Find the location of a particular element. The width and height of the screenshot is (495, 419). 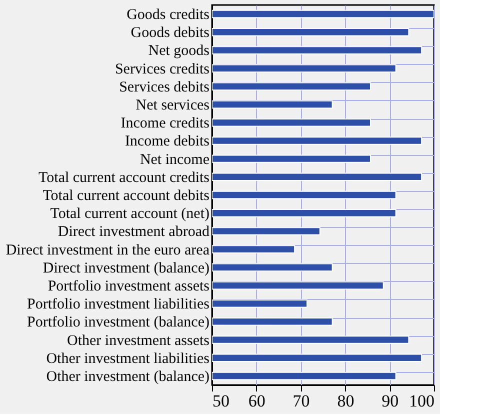

y-tick-label: Total current account credits is located at coordinates (124, 178).